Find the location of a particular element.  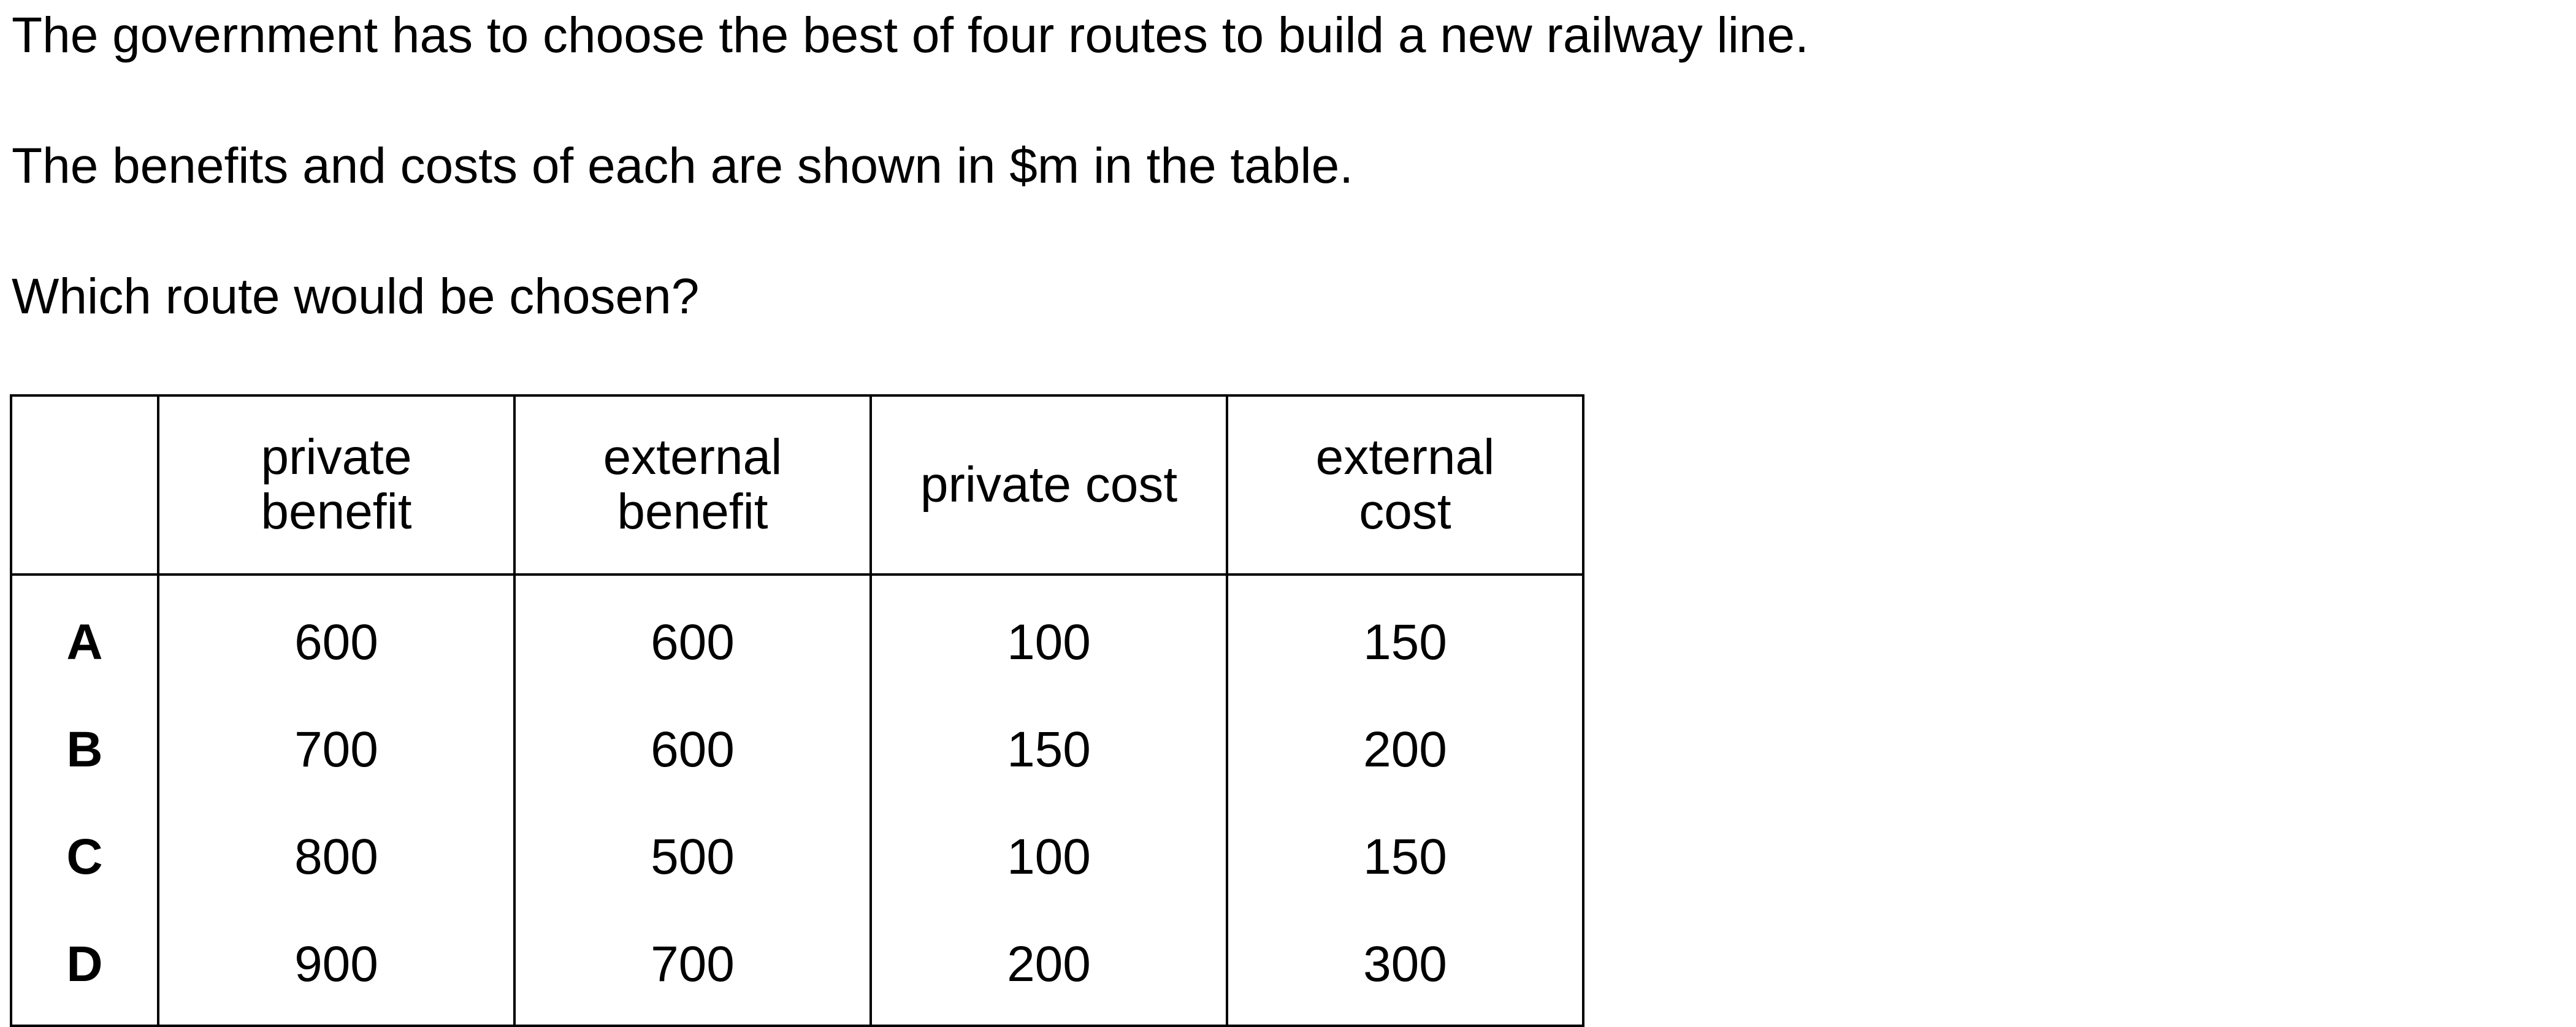

header-private-benefit: private benefit is located at coordinates (336, 485).